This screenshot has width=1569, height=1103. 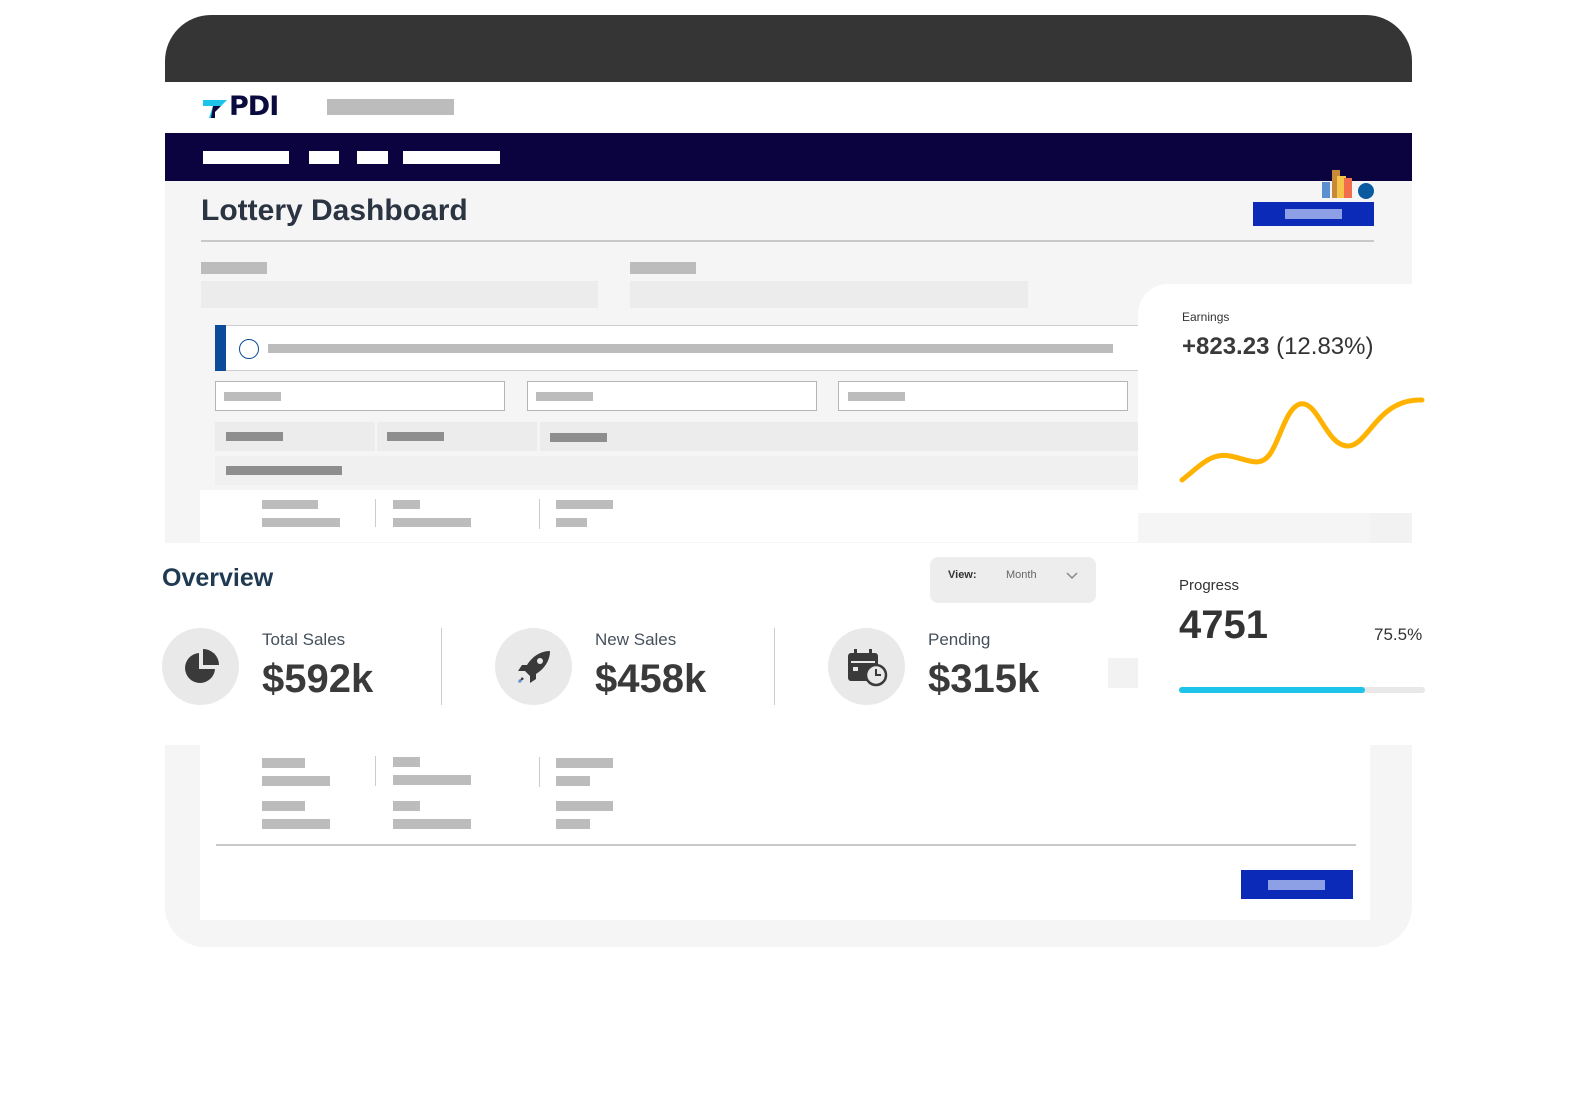 What do you see at coordinates (1223, 625) in the screenshot?
I see `progress-value: 4751` at bounding box center [1223, 625].